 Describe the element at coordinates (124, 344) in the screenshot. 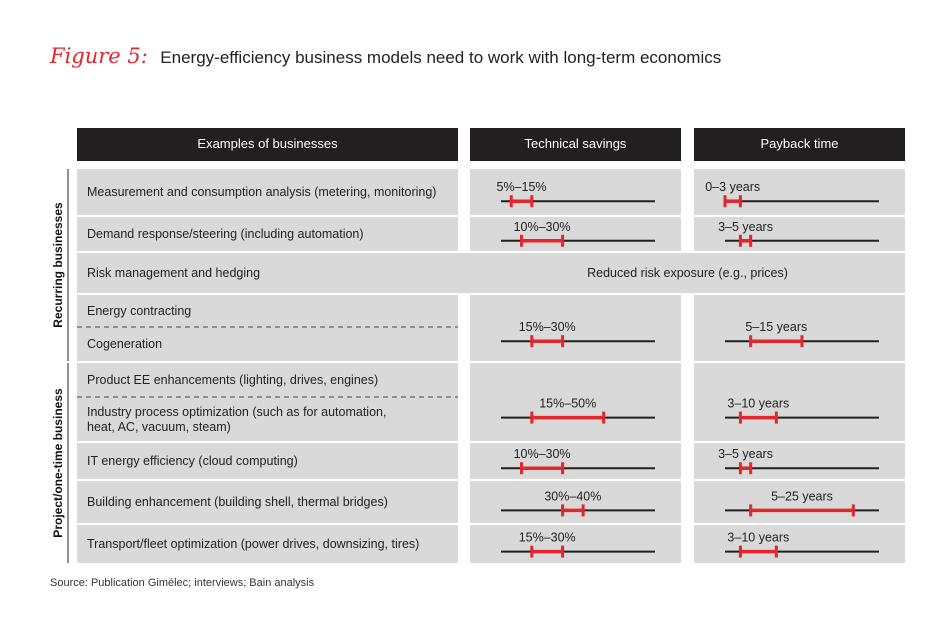

I see `row-label: Cogeneration` at that location.